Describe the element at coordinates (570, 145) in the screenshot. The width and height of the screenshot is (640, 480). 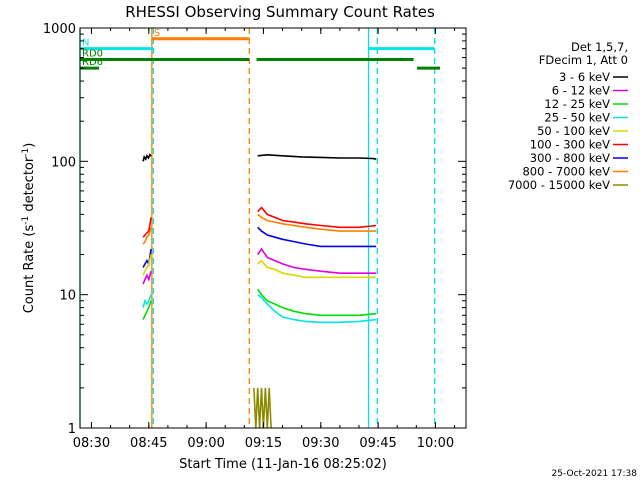
I see `legend-label-100-300-kev: 100 - 300 keV` at that location.